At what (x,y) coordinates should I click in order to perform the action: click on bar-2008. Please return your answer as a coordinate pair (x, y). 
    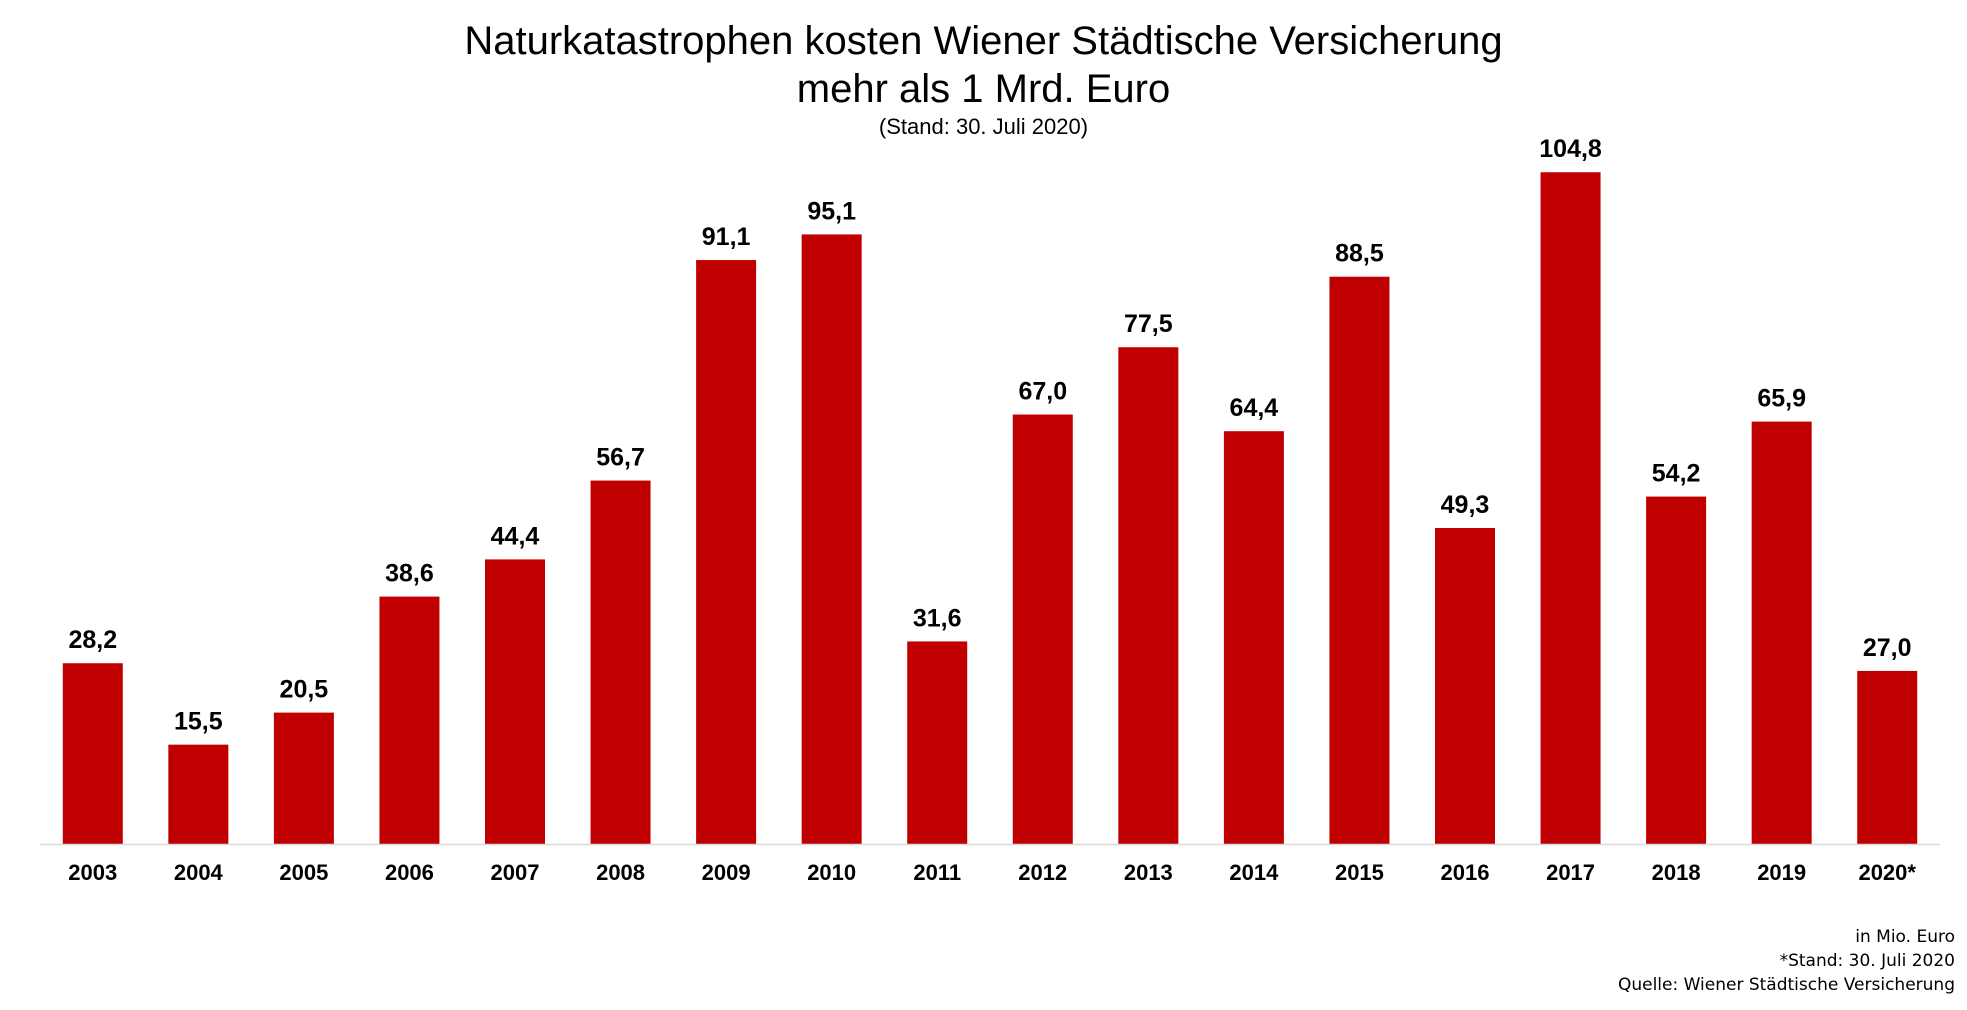
    Looking at the image, I should click on (620, 662).